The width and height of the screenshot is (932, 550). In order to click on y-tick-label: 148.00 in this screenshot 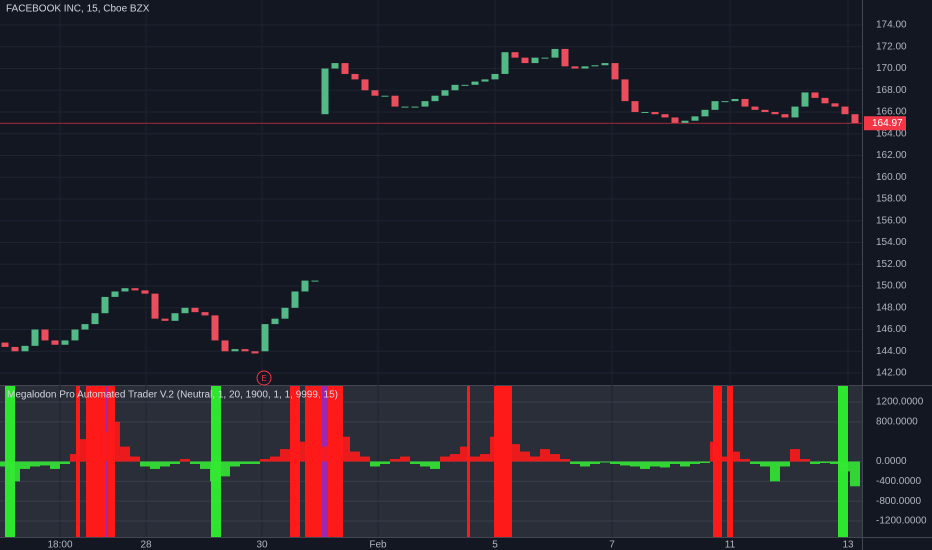, I will do `click(891, 307)`.